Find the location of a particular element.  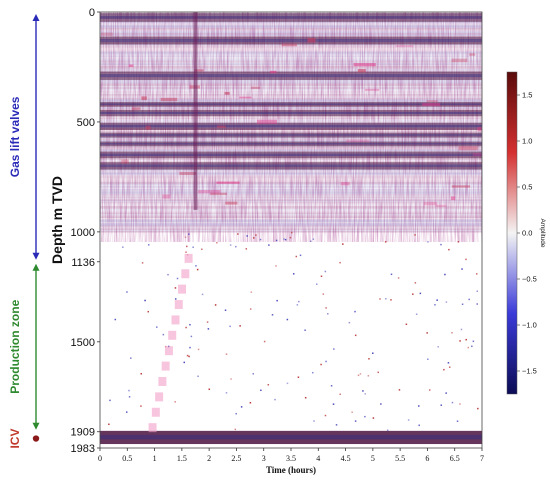

colorbar-tick-label: 0.0 is located at coordinates (527, 233).